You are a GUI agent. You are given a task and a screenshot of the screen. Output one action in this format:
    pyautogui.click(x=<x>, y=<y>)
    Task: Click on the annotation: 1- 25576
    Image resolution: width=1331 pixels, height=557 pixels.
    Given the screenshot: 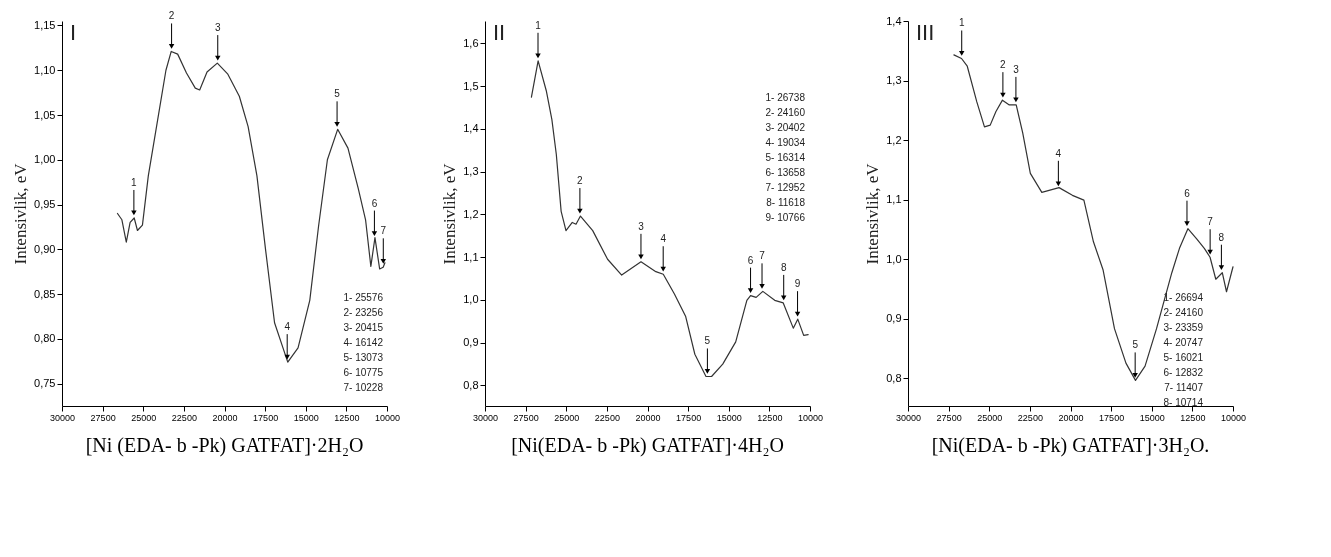 What is the action you would take?
    pyautogui.click(x=363, y=298)
    